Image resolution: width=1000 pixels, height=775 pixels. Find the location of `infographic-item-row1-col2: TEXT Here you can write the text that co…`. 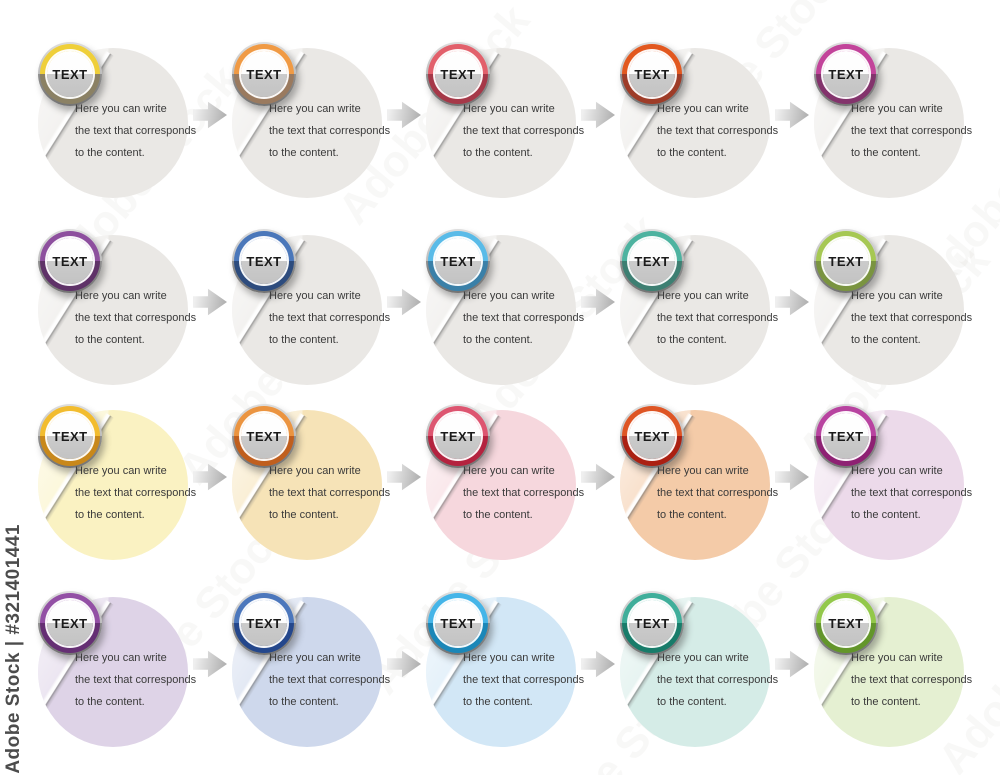

infographic-item-row1-col2: TEXT Here you can write the text that co… is located at coordinates (327, 125).